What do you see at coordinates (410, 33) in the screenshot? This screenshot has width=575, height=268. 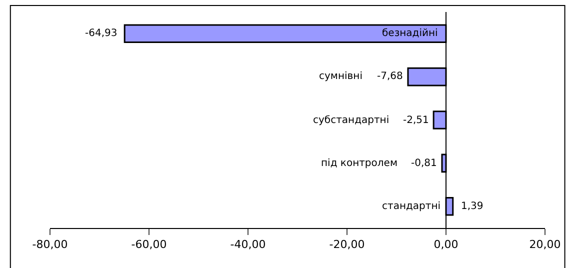 I see `y-tick-label: безнадійні` at bounding box center [410, 33].